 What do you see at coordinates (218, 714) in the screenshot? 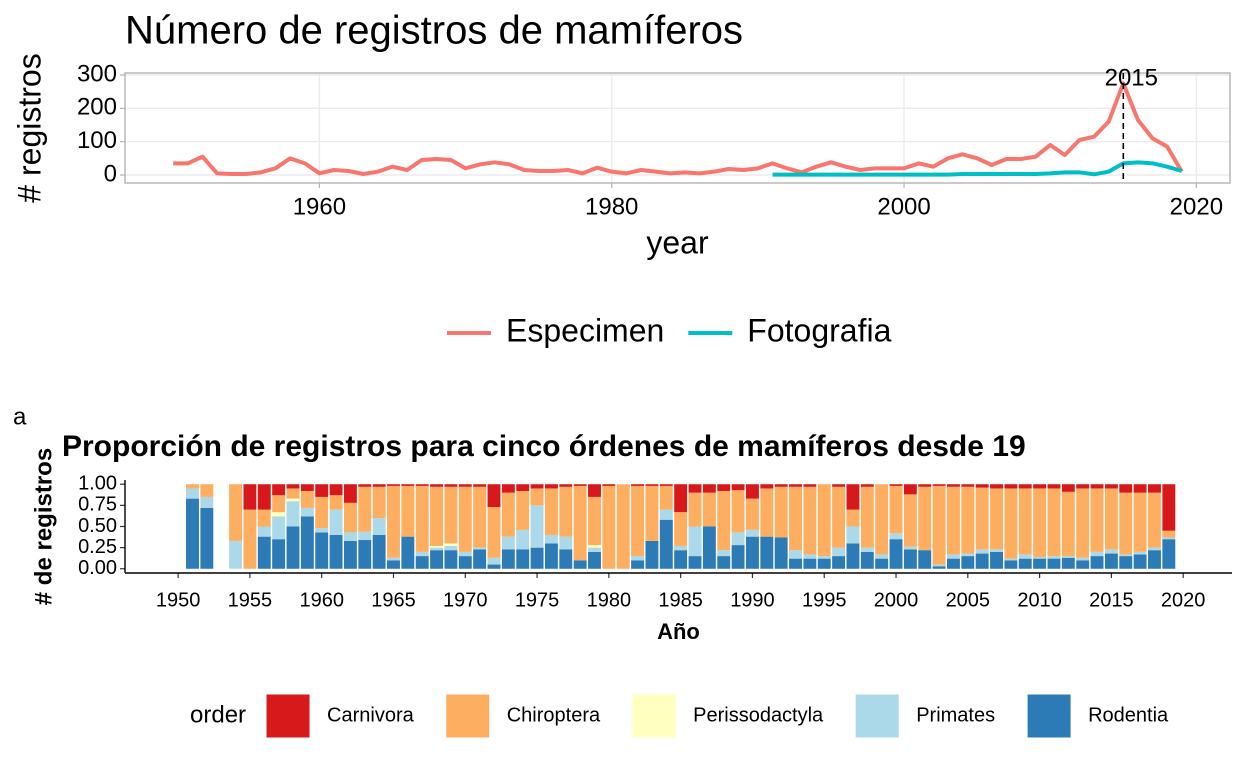
I see `legend-title: order` at bounding box center [218, 714].